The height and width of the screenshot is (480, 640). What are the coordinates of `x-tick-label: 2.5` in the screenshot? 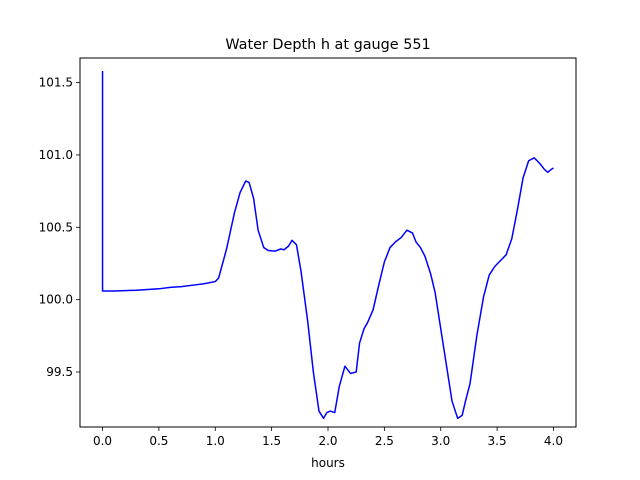 It's located at (384, 441).